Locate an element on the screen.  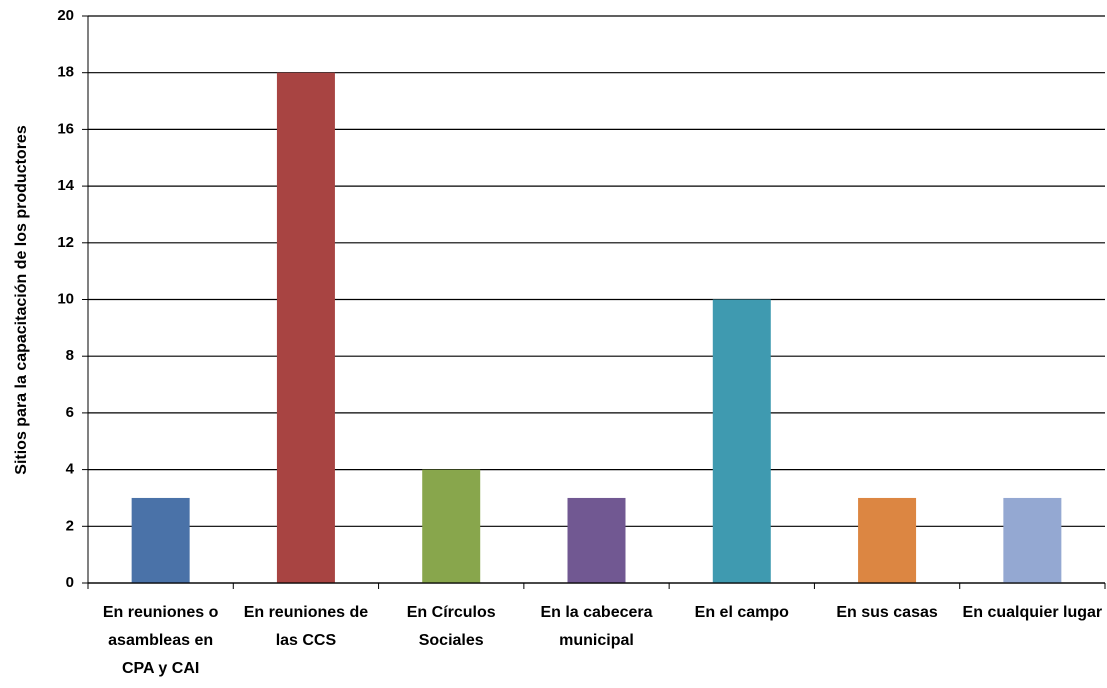
x-tick-label: En reuniones de las CCS is located at coordinates (306, 626).